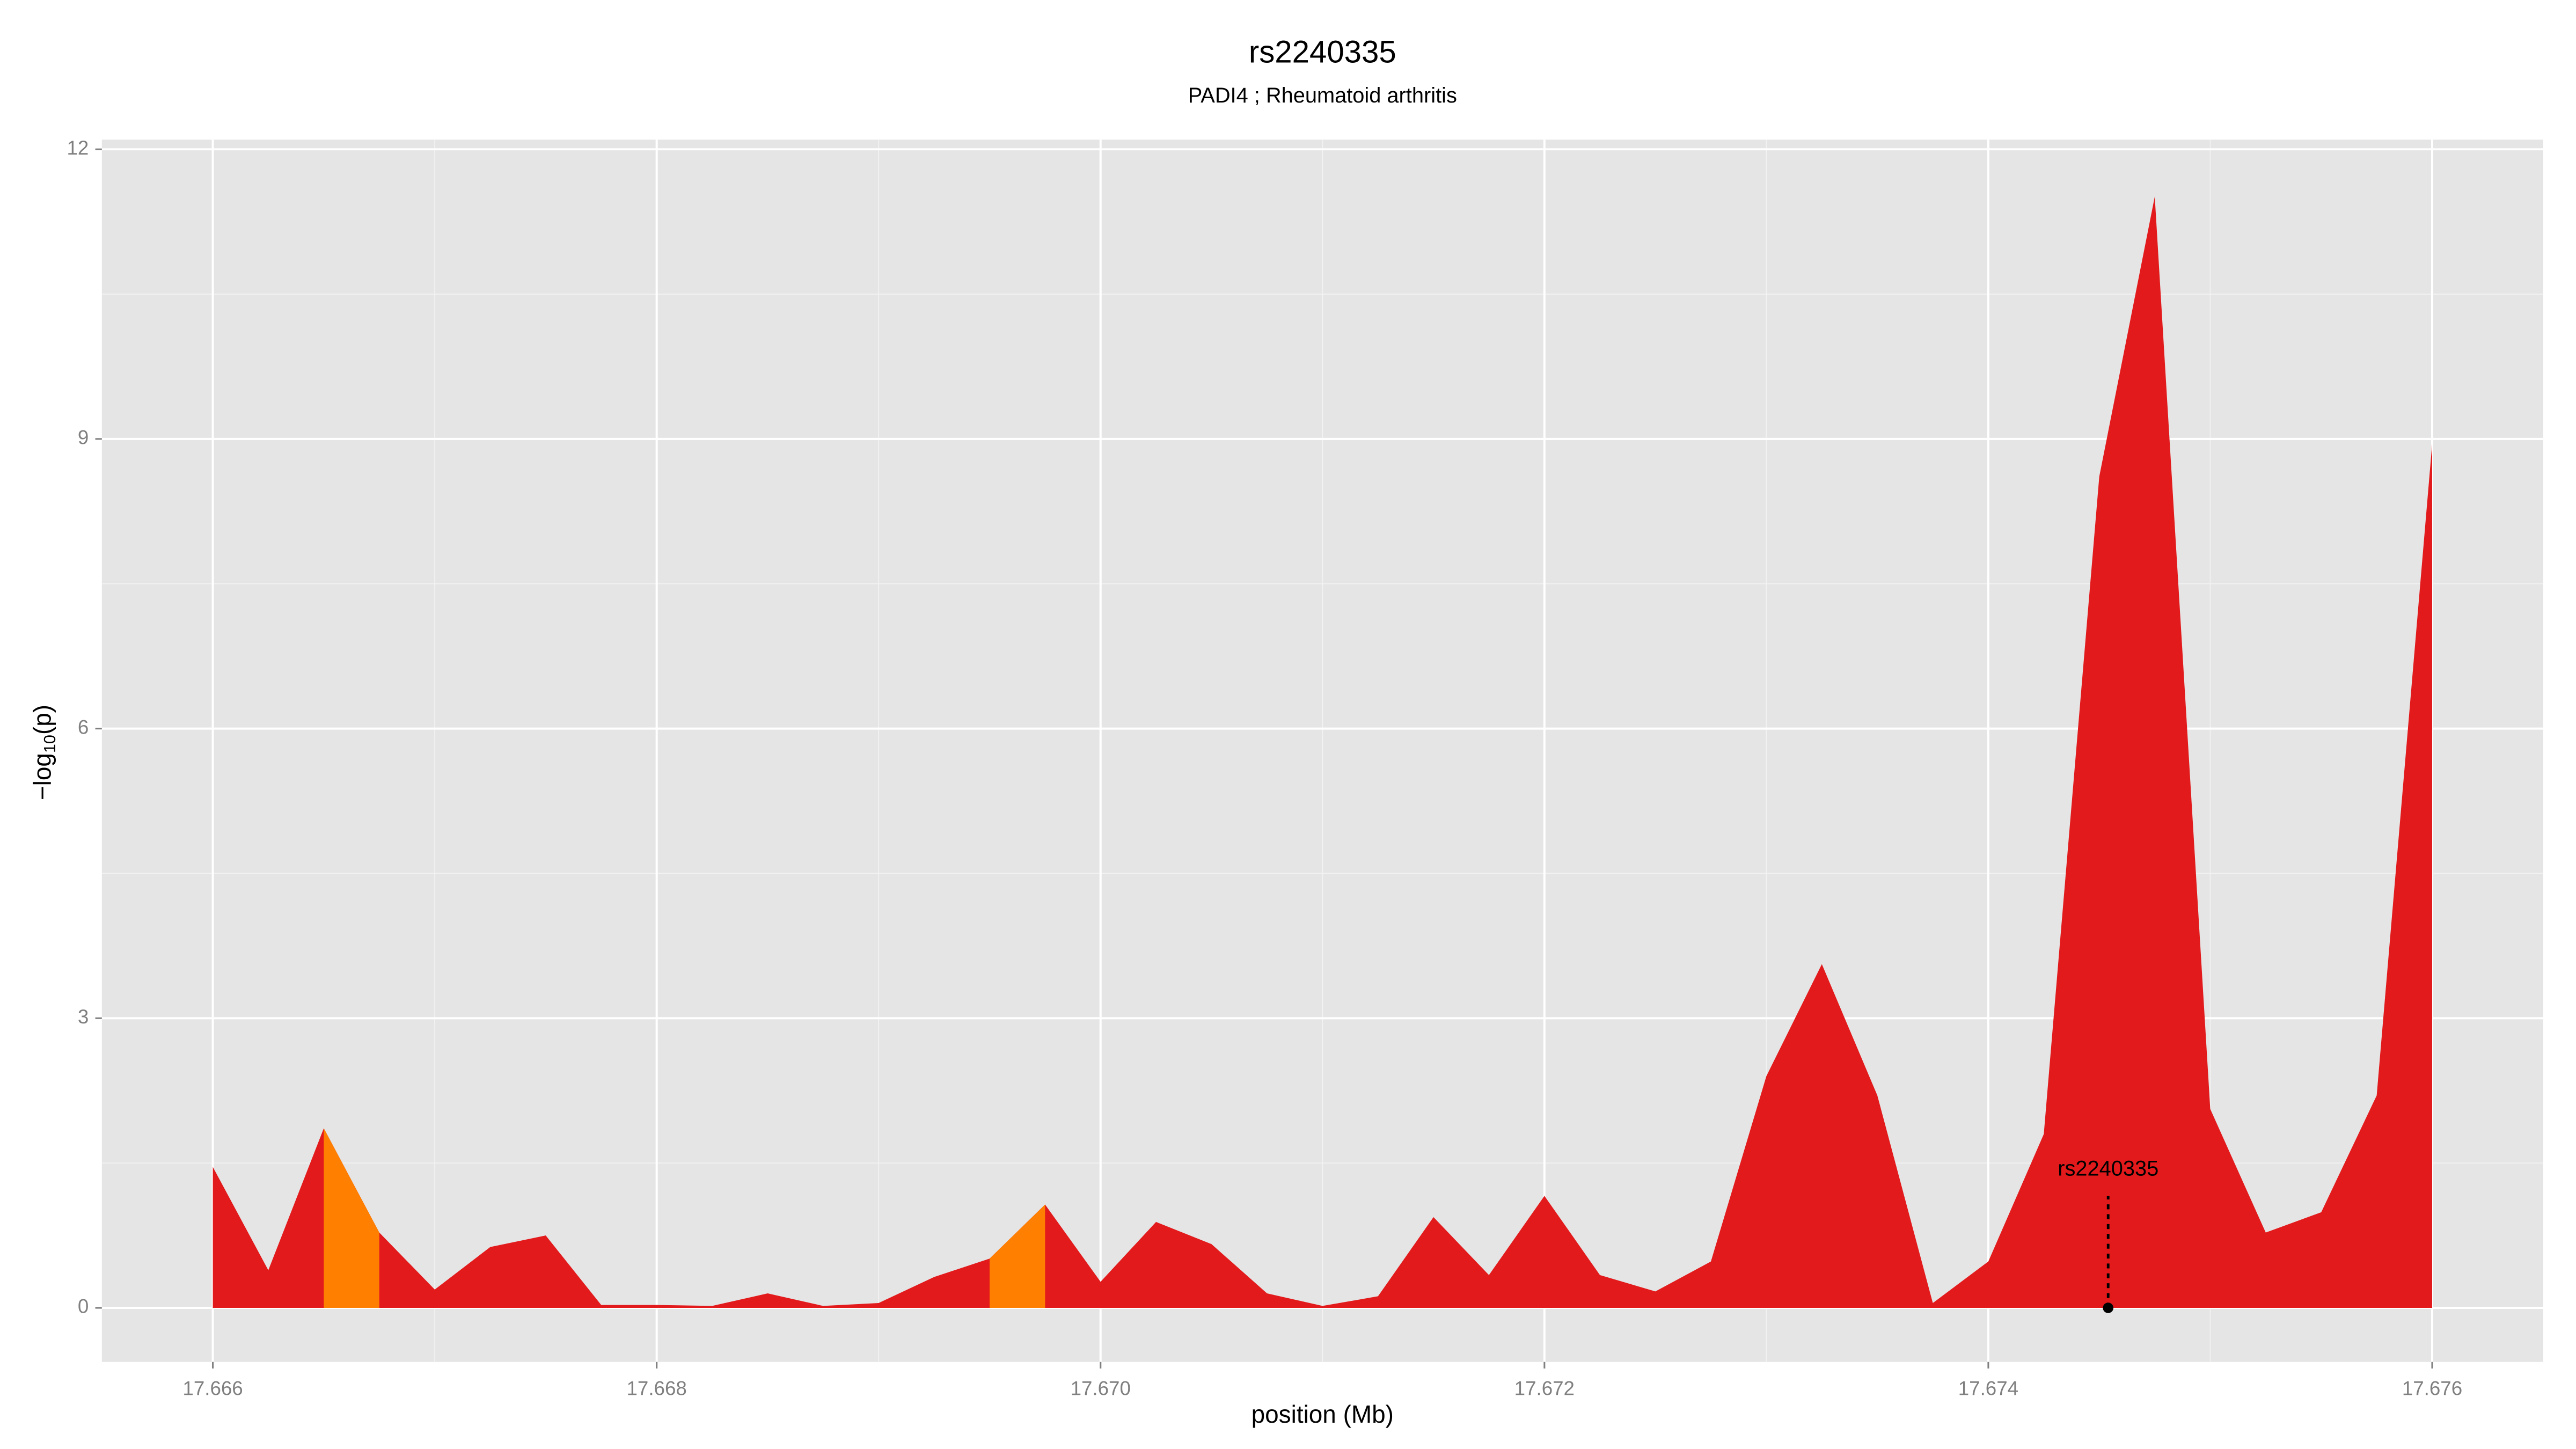 The image size is (2576, 1449). Describe the element at coordinates (2108, 1307) in the screenshot. I see `marker-point` at that location.